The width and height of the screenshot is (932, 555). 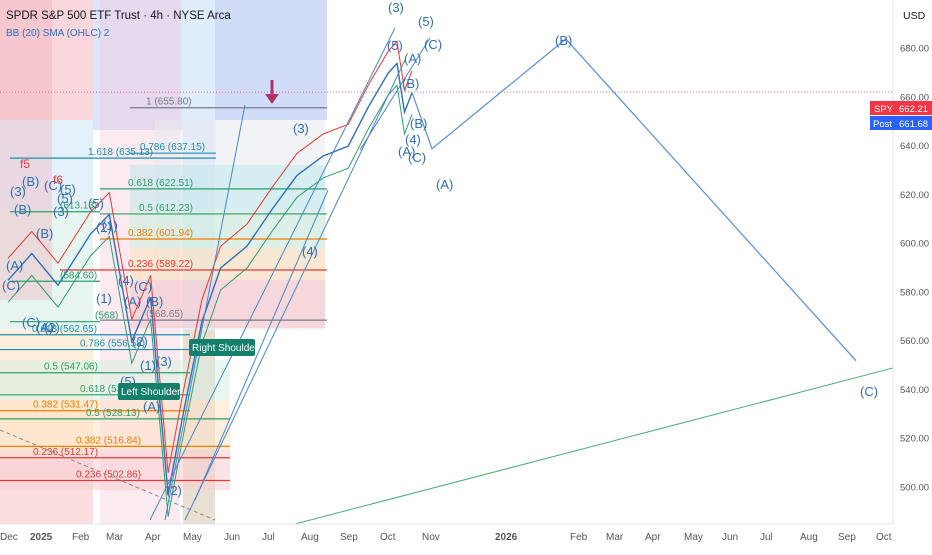 What do you see at coordinates (58, 180) in the screenshot?
I see `fib-tag-f6: f6` at bounding box center [58, 180].